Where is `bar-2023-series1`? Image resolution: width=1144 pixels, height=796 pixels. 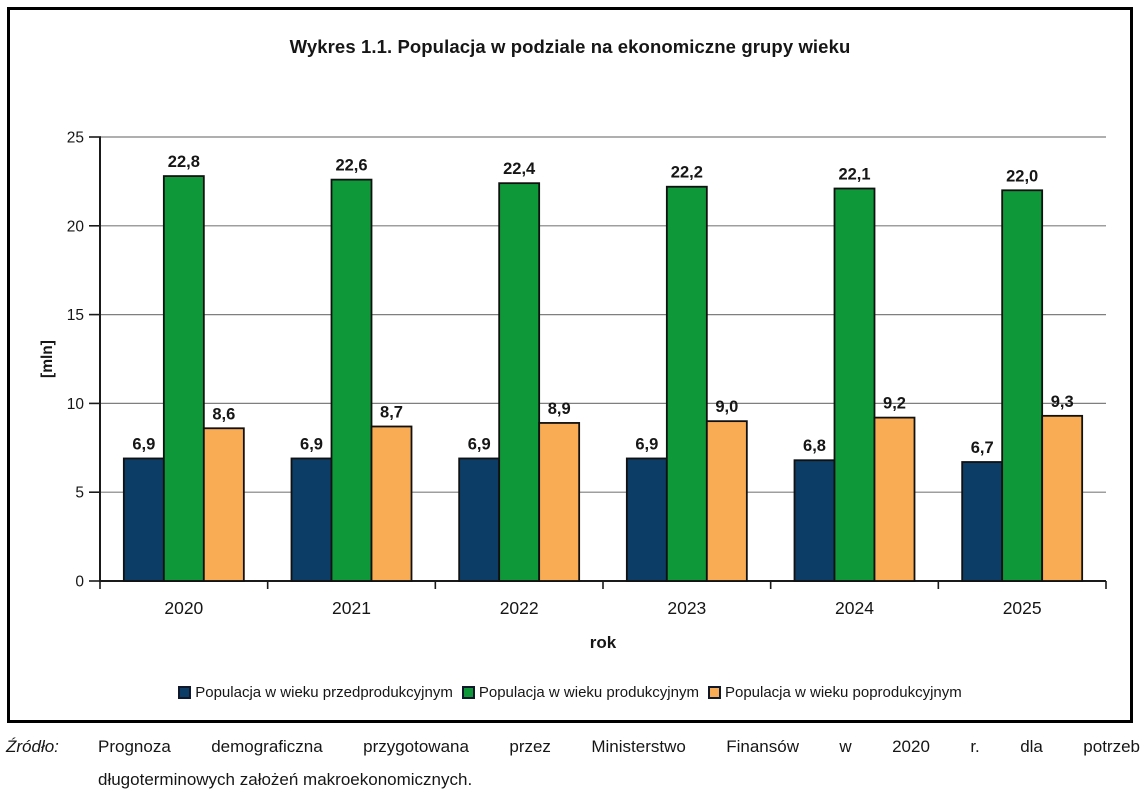
bar-2023-series1 is located at coordinates (686, 383).